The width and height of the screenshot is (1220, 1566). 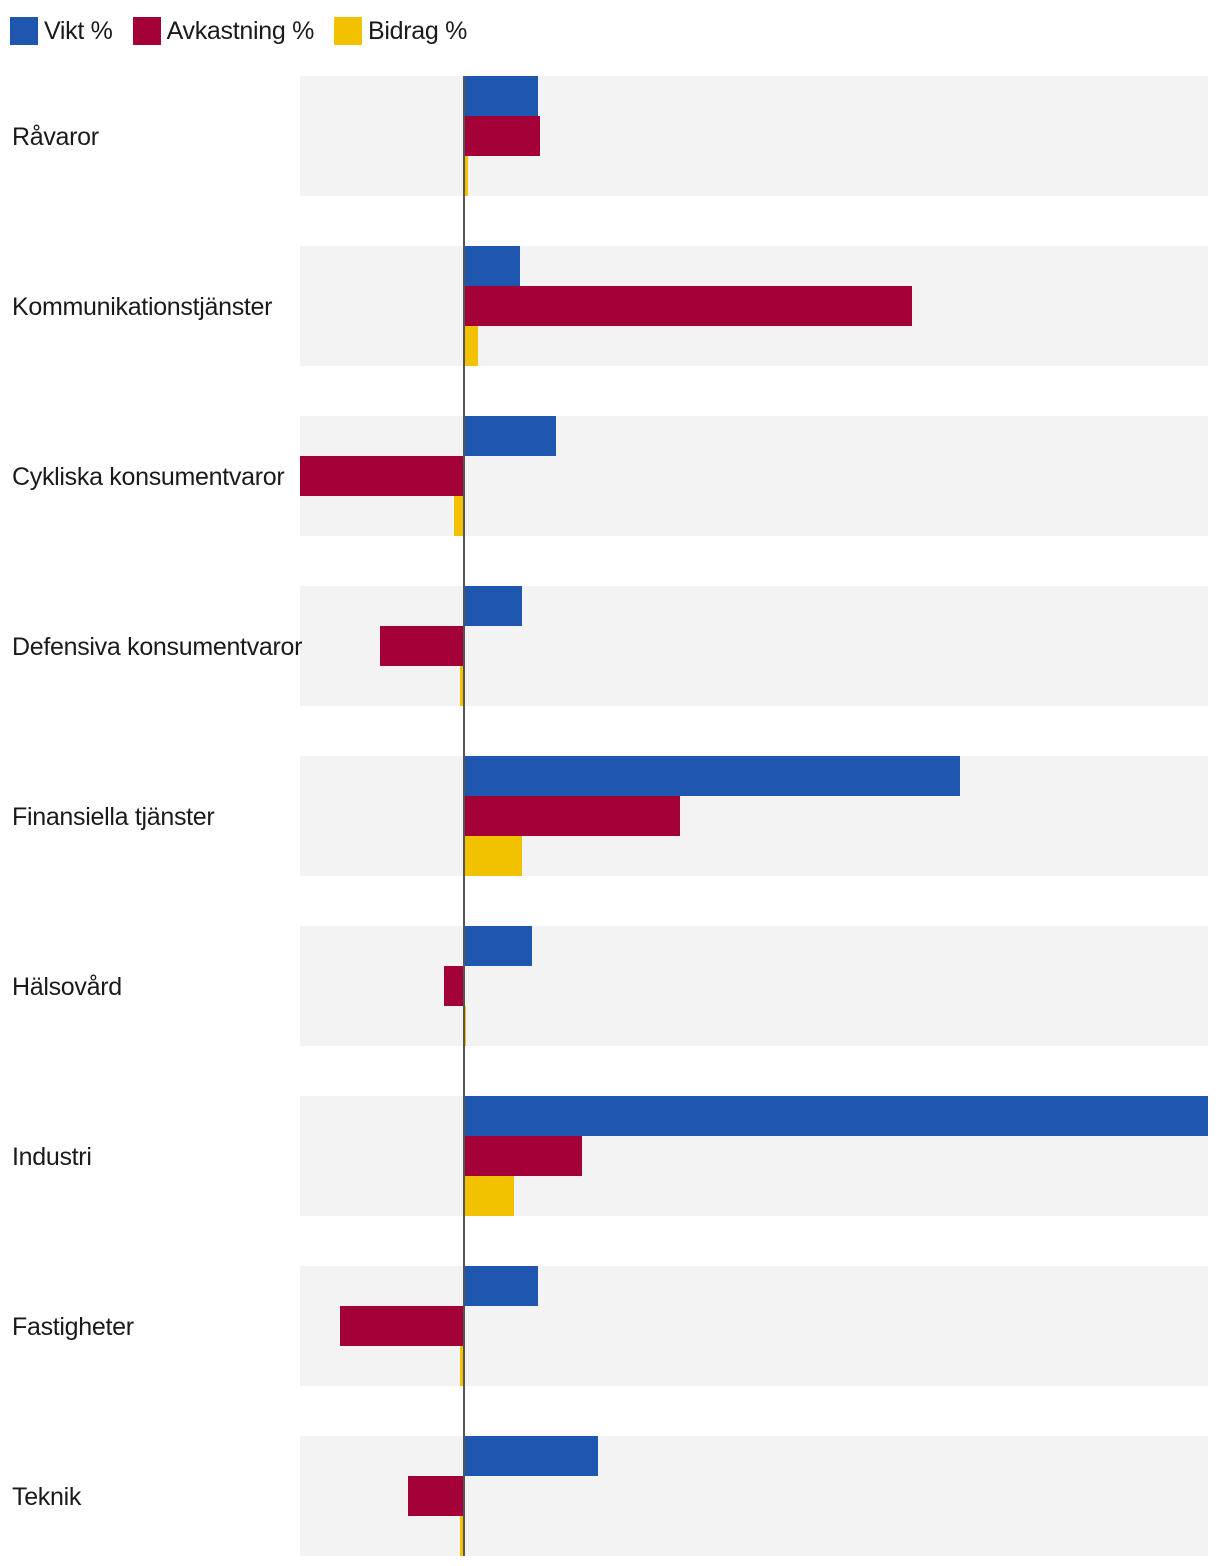 What do you see at coordinates (418, 30) in the screenshot?
I see `legend-label: Bidrag %` at bounding box center [418, 30].